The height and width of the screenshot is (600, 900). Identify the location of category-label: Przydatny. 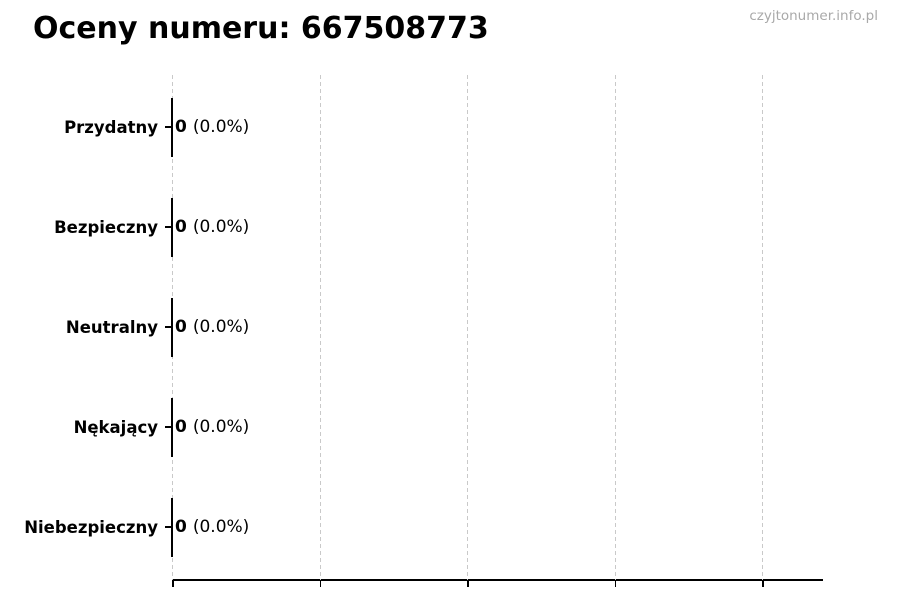
(111, 127).